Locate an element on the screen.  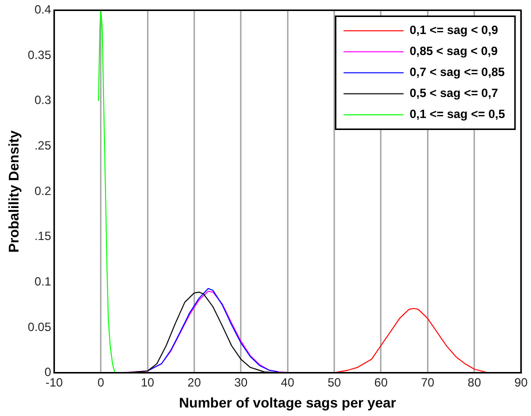
x-tick-label: 70 is located at coordinates (427, 382).